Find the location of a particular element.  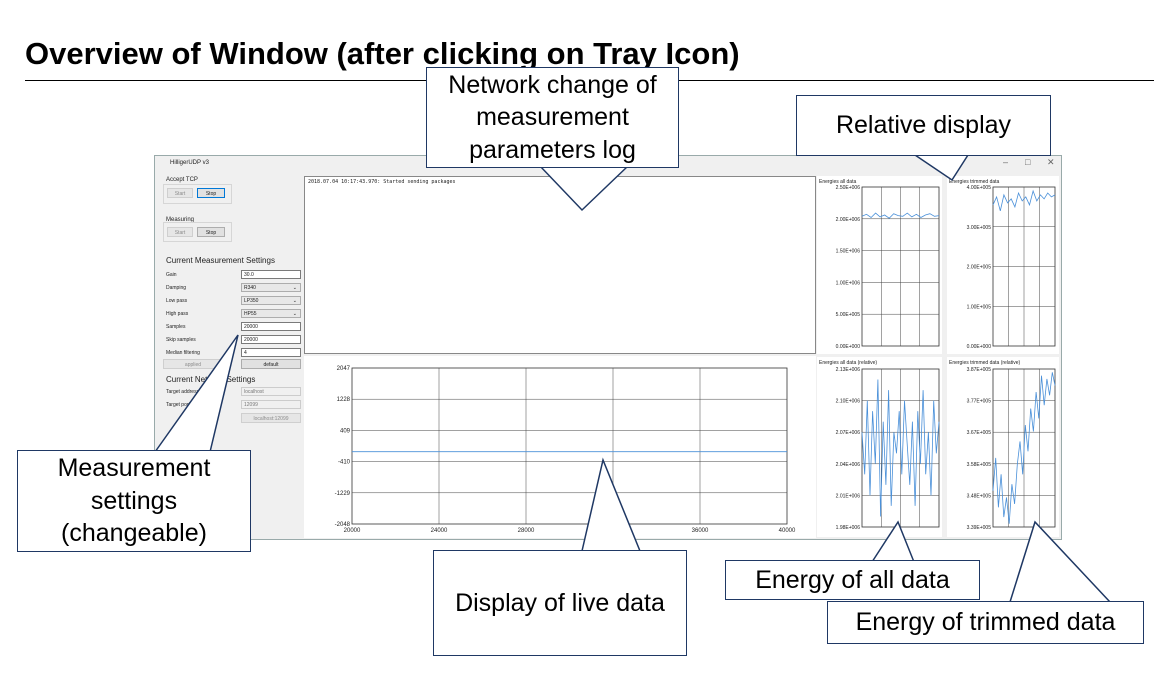

chart-title: Energies all data is located at coordinates (837, 182).